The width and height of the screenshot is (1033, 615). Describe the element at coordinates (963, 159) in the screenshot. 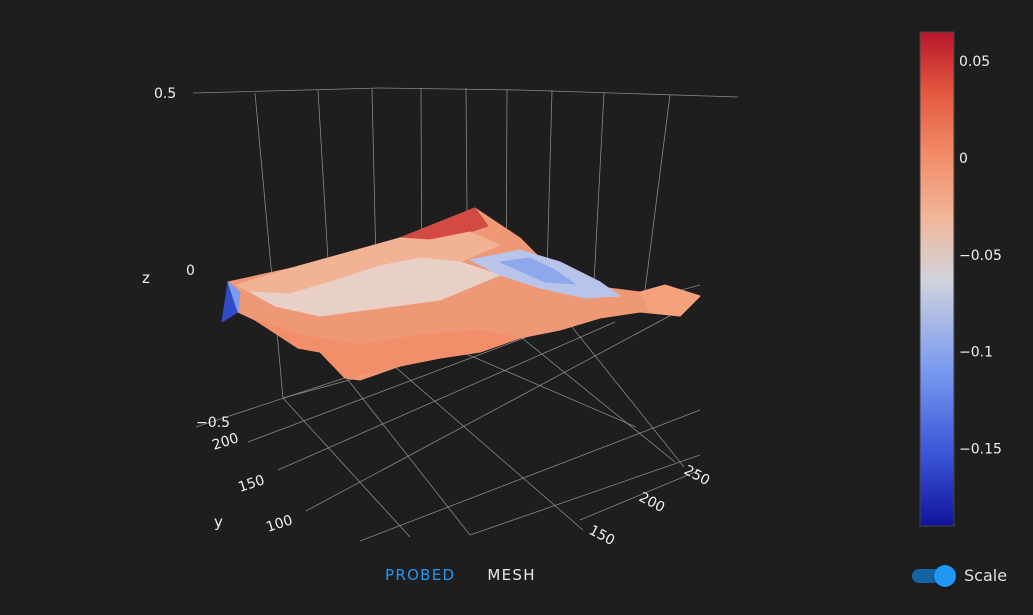

I see `colorbar-tick-label: 0` at that location.